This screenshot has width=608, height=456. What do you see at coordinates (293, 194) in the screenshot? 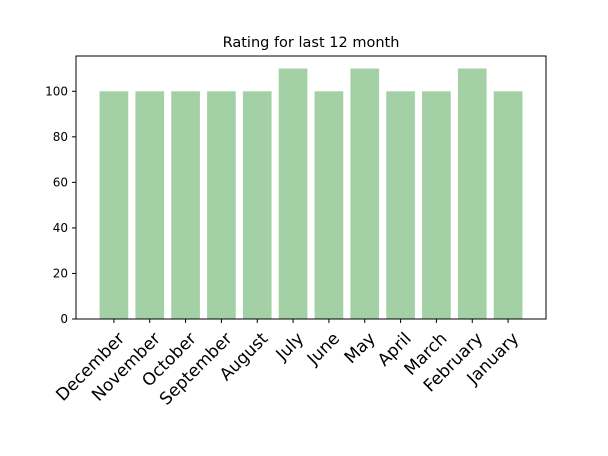
I see `bar-july` at bounding box center [293, 194].